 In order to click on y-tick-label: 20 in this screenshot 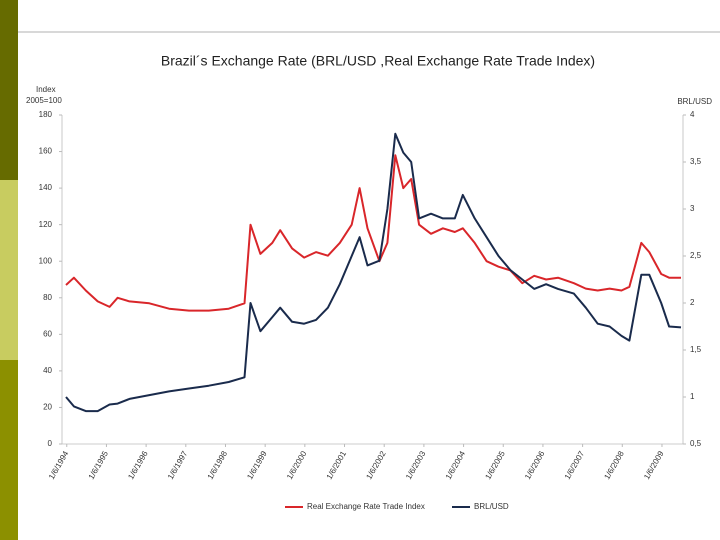, I will do `click(47, 407)`.